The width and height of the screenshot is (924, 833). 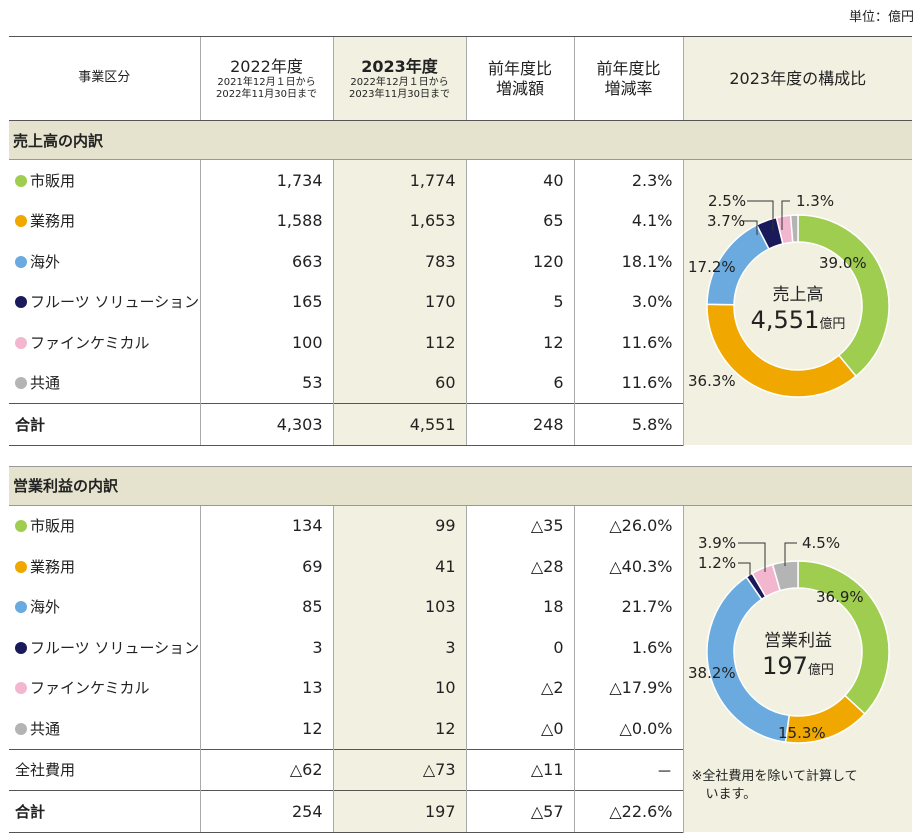 I want to click on value-diff: △35, so click(x=519, y=525).